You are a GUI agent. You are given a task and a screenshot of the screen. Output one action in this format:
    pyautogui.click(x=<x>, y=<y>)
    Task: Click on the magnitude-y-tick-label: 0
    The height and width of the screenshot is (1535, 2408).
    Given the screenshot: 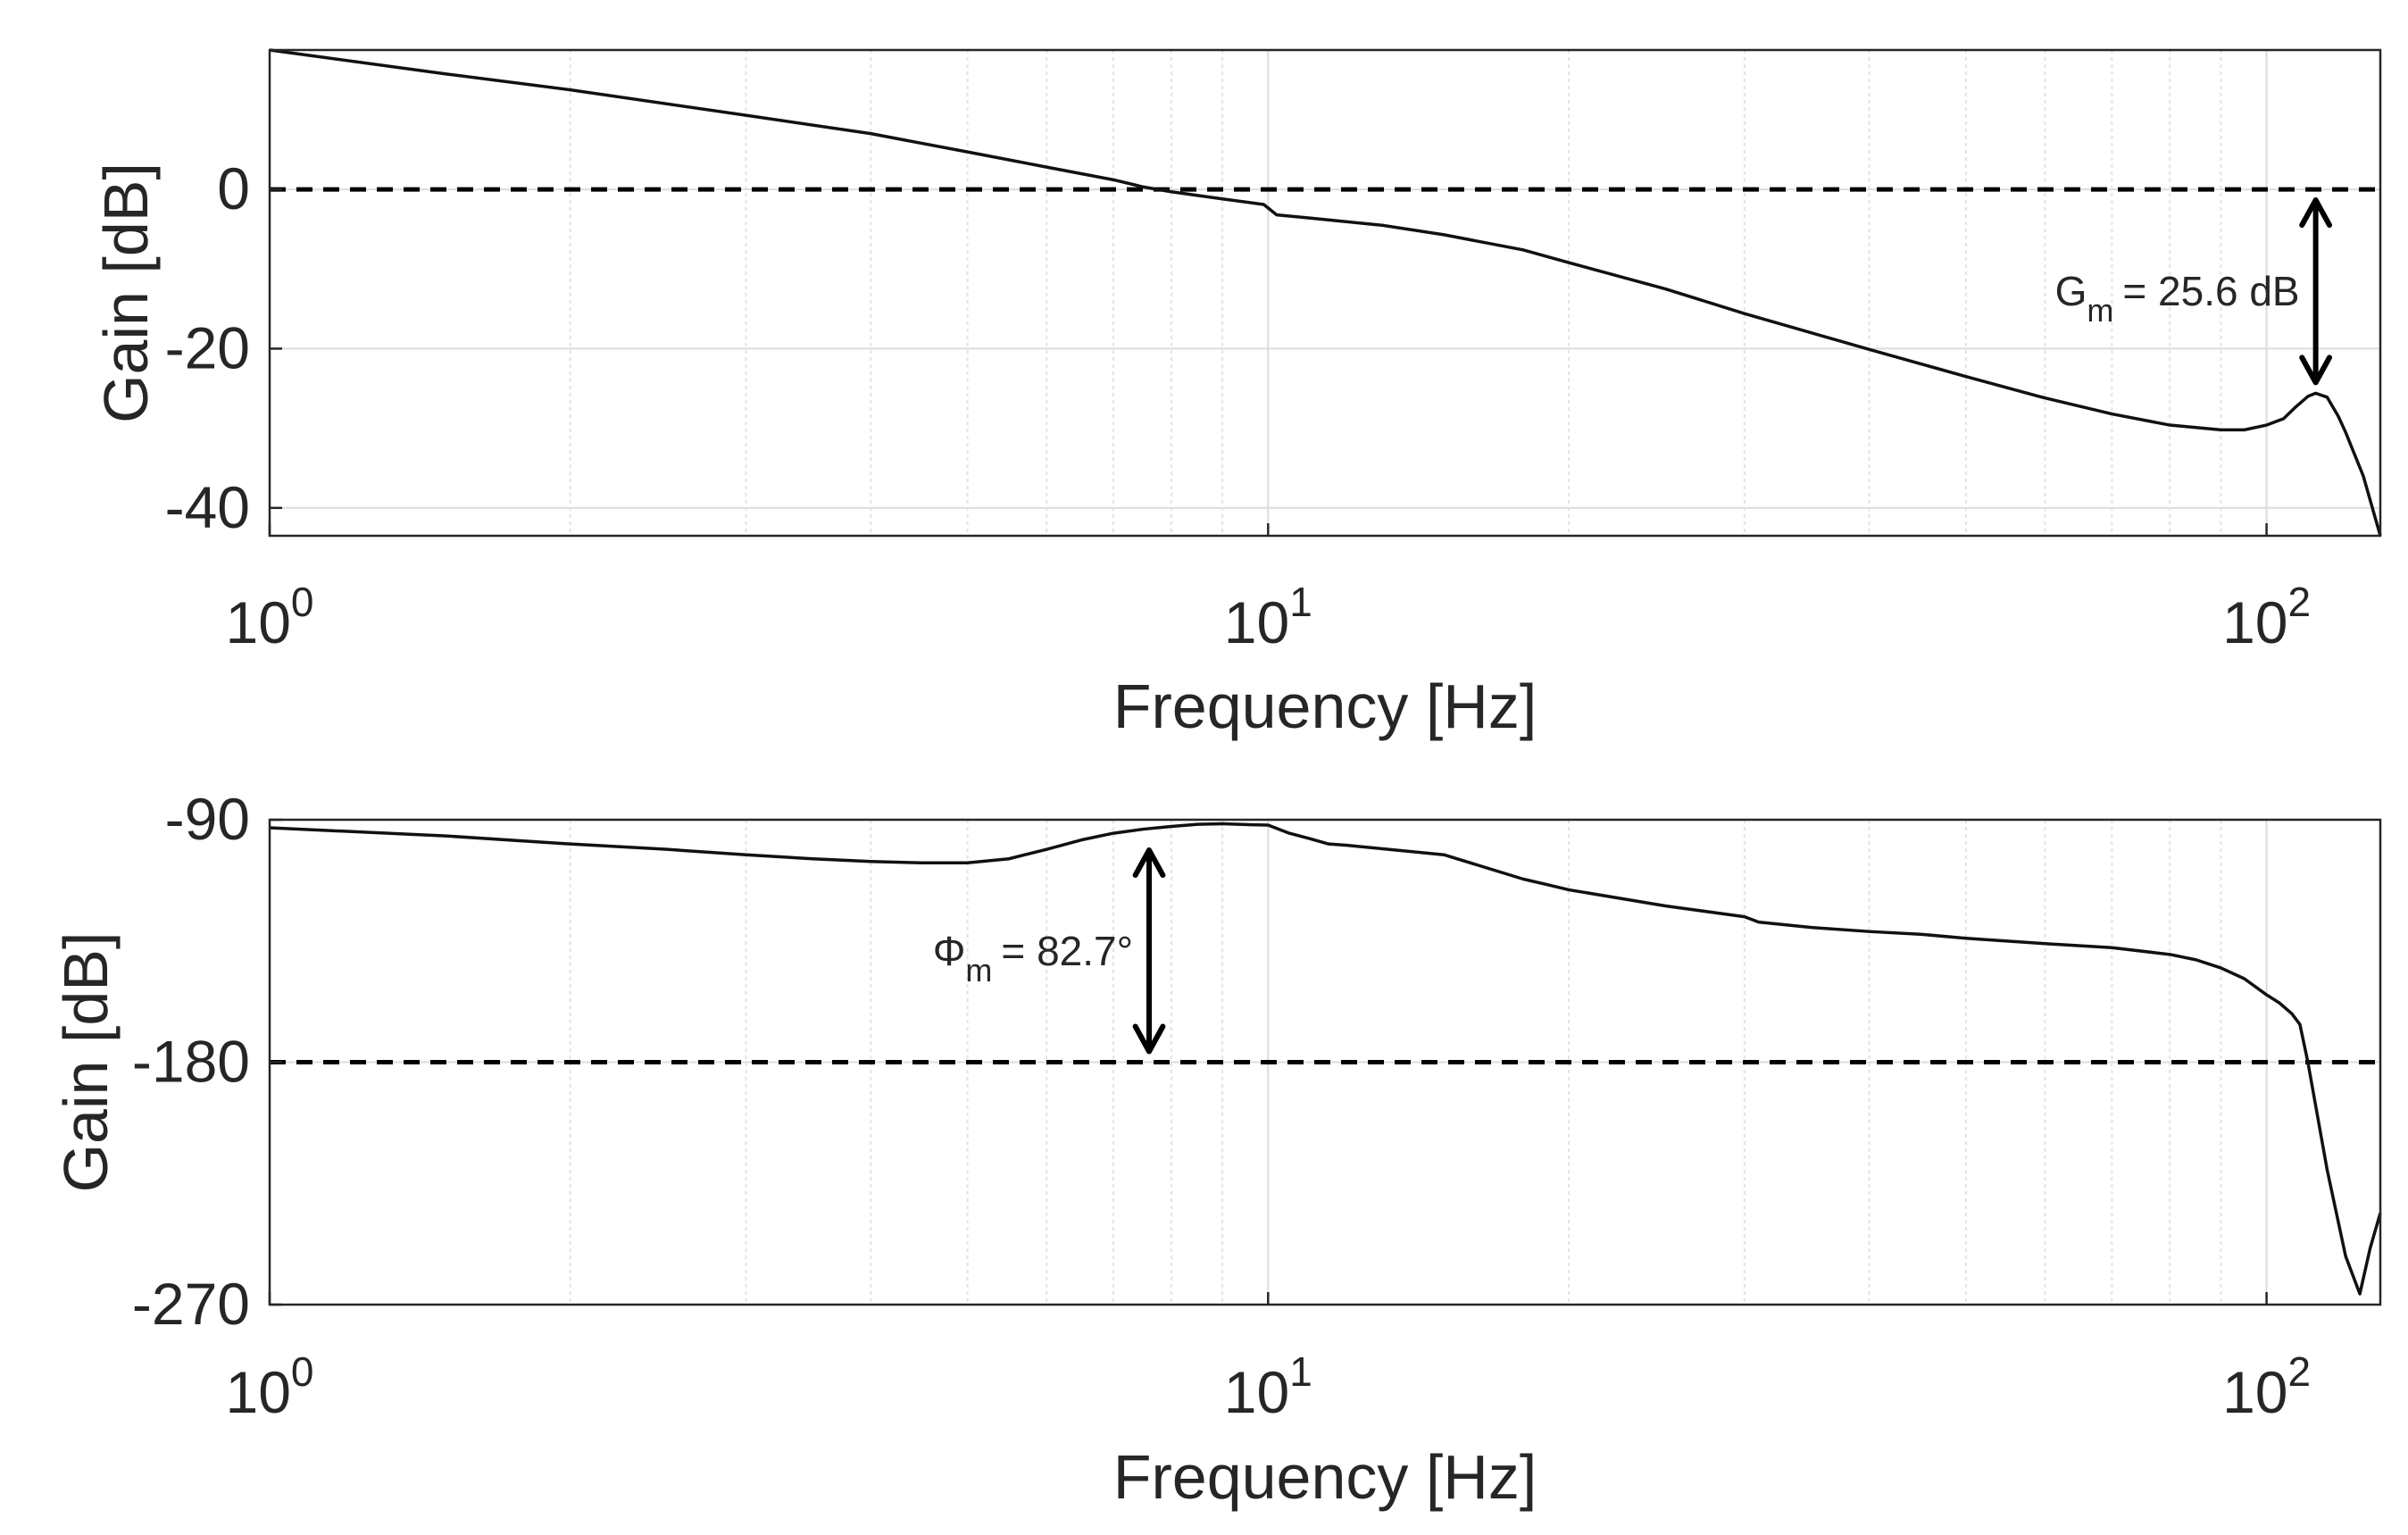 What is the action you would take?
    pyautogui.click(x=233, y=188)
    